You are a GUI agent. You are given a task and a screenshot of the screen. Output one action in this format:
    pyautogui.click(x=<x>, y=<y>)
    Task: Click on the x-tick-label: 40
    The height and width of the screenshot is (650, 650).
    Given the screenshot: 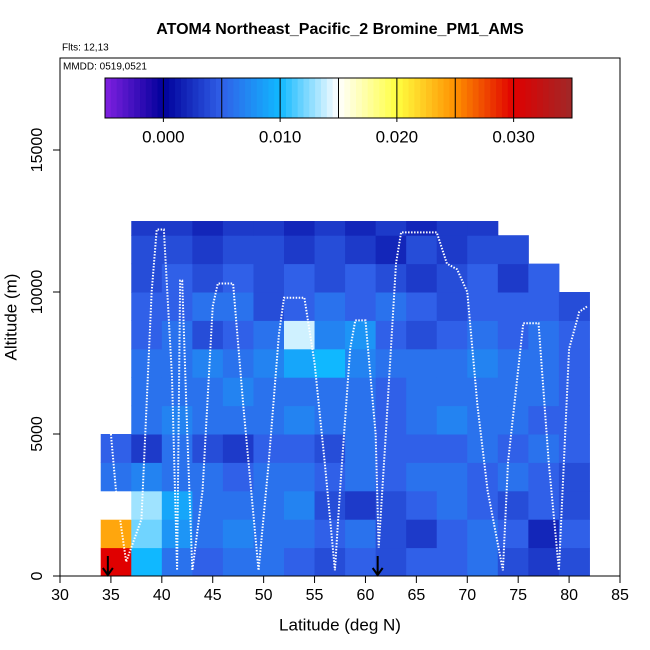 What is the action you would take?
    pyautogui.click(x=162, y=595)
    